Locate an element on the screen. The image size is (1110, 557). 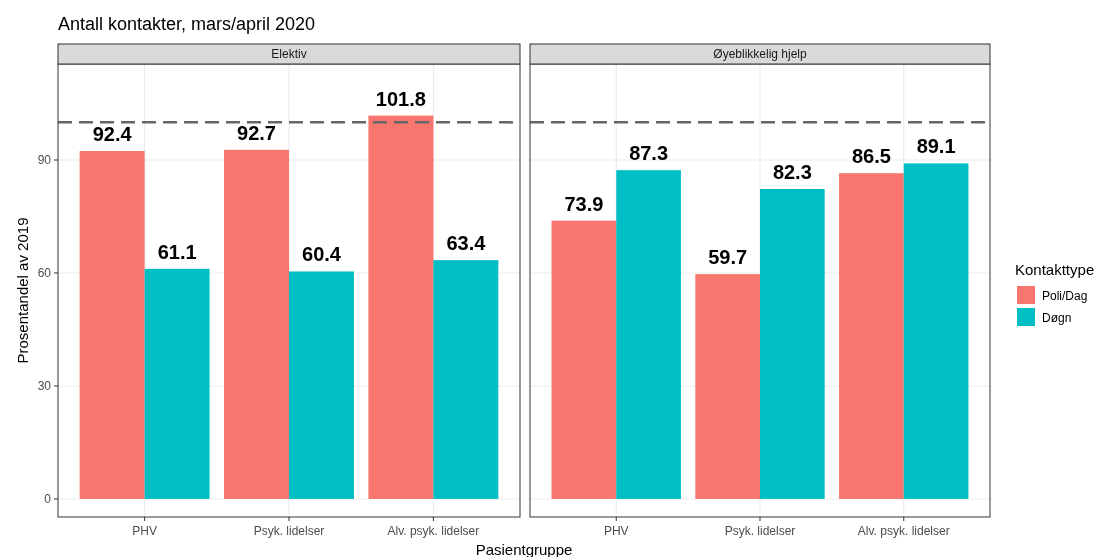
y-tick-label: 30 is located at coordinates (44, 385).